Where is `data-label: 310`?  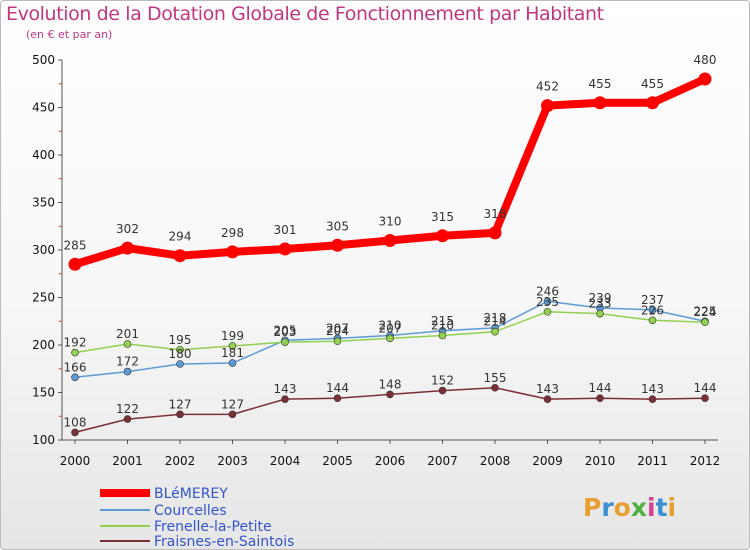 data-label: 310 is located at coordinates (390, 222).